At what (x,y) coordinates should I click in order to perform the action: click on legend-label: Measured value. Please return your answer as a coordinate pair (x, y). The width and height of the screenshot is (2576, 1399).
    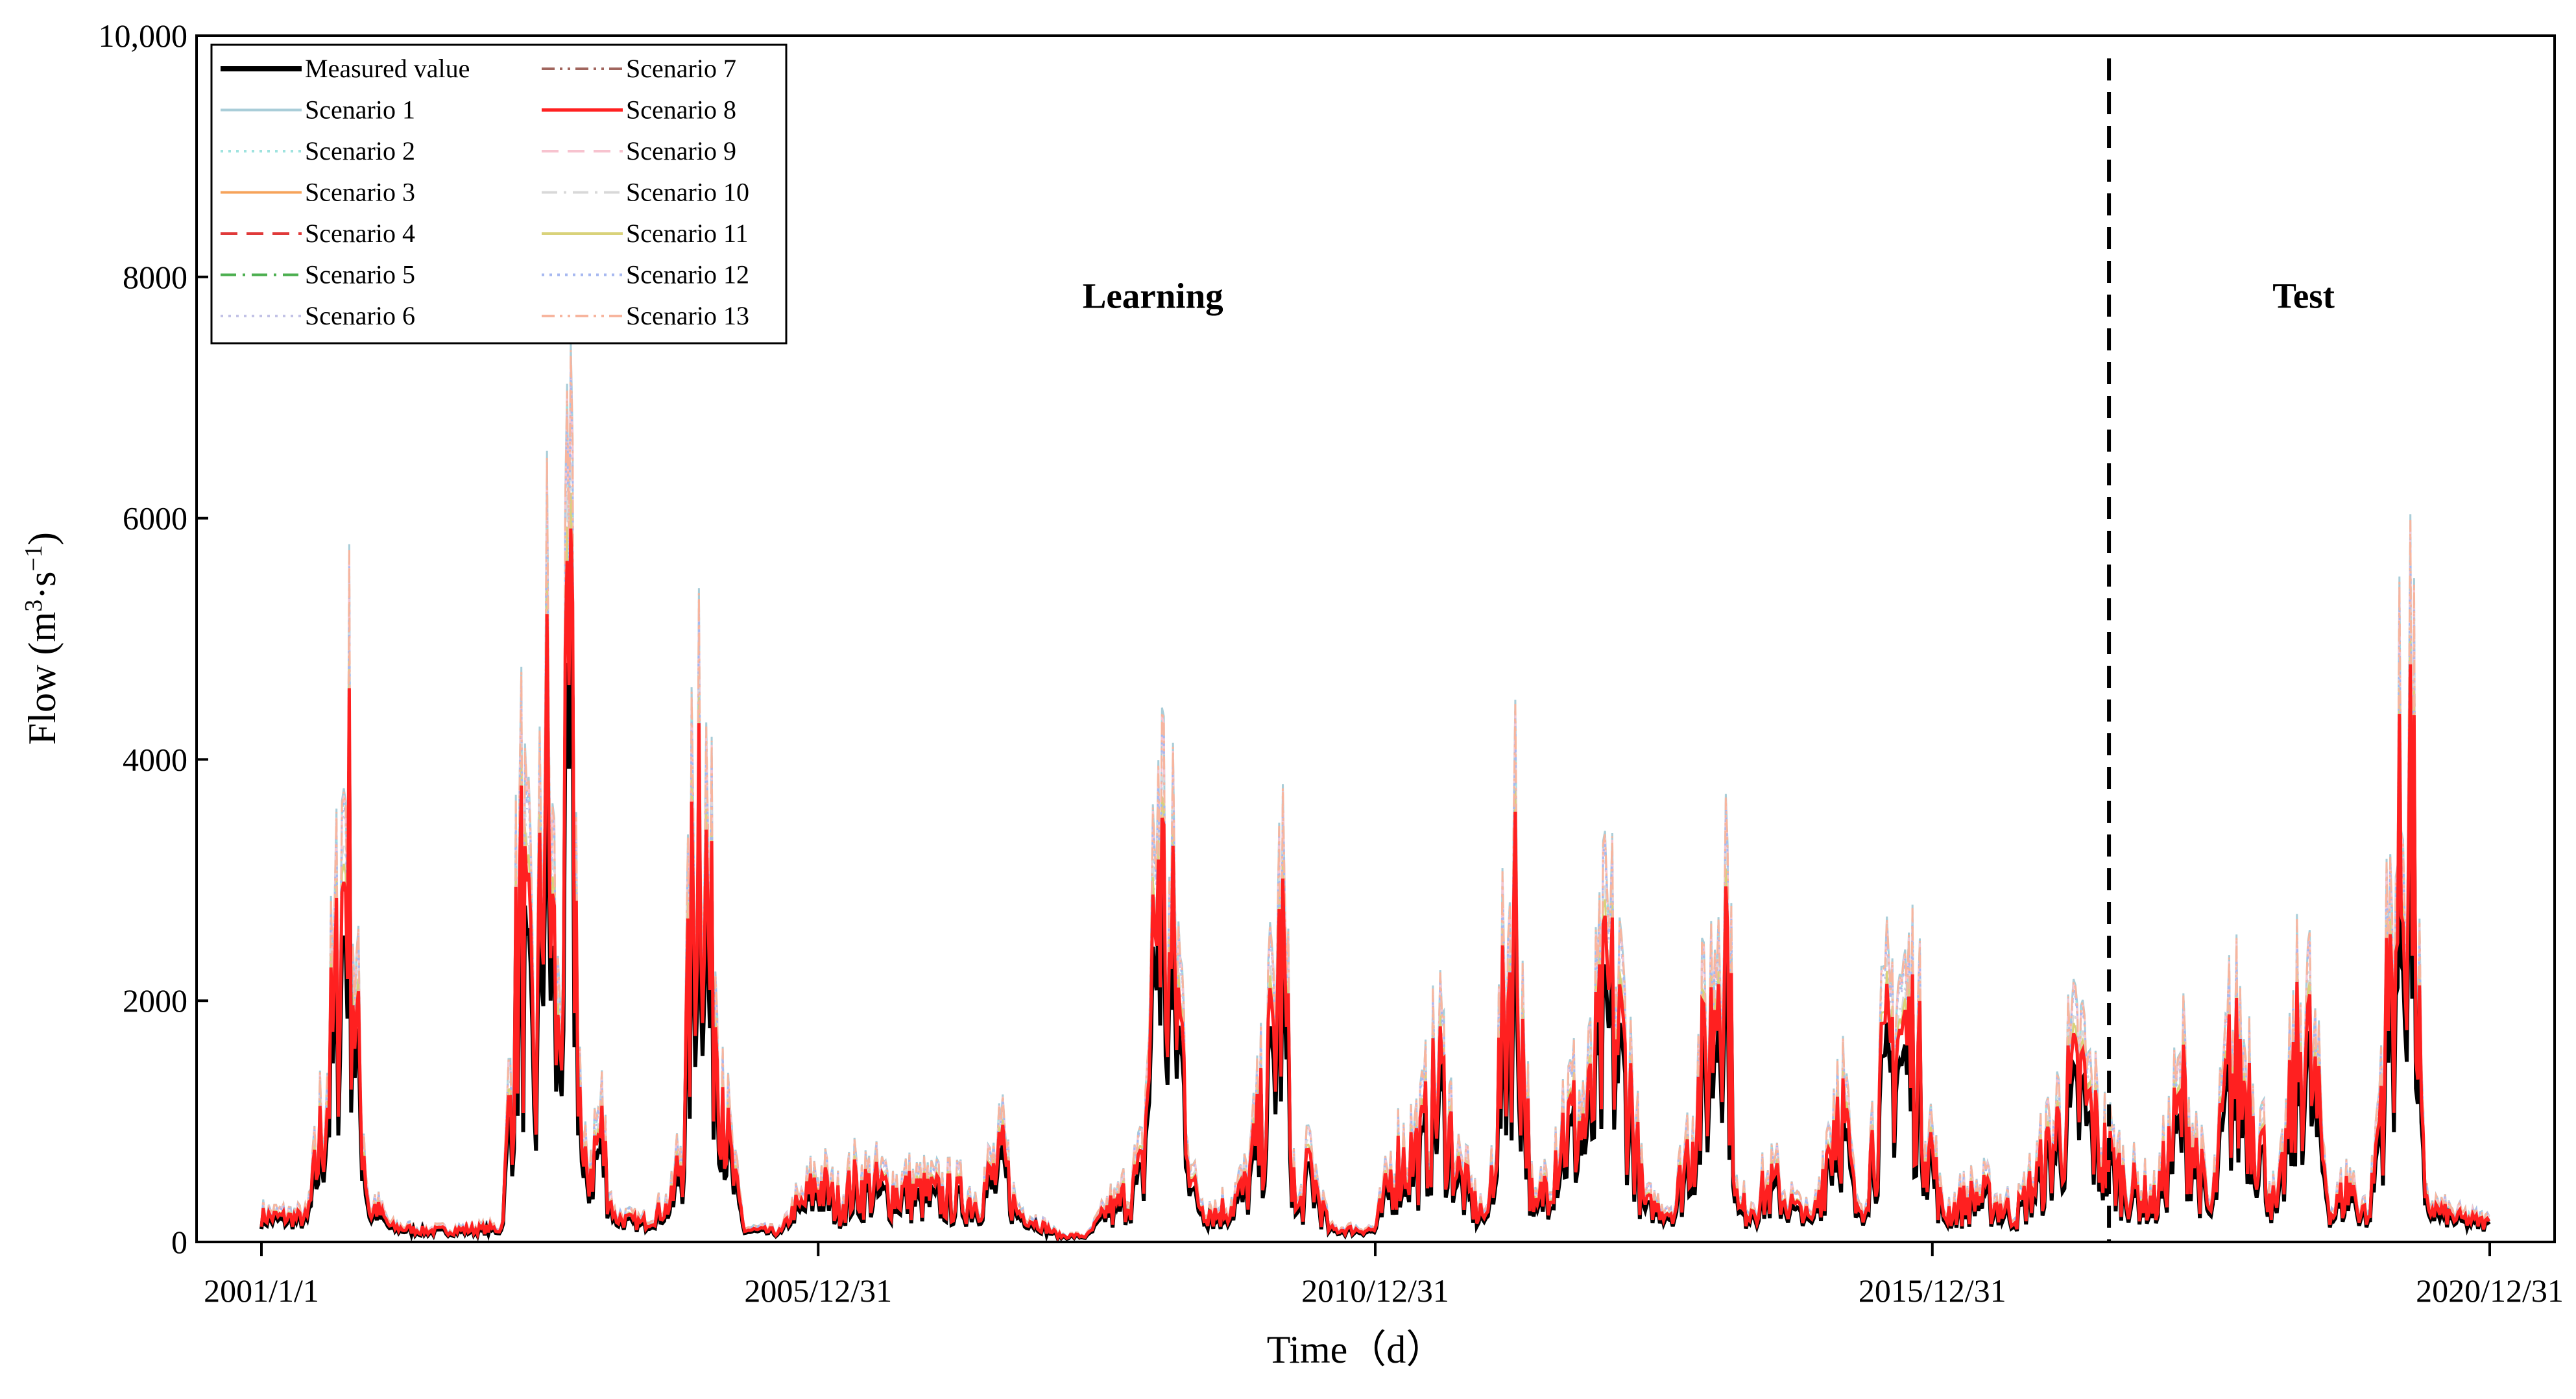
    Looking at the image, I should click on (387, 68).